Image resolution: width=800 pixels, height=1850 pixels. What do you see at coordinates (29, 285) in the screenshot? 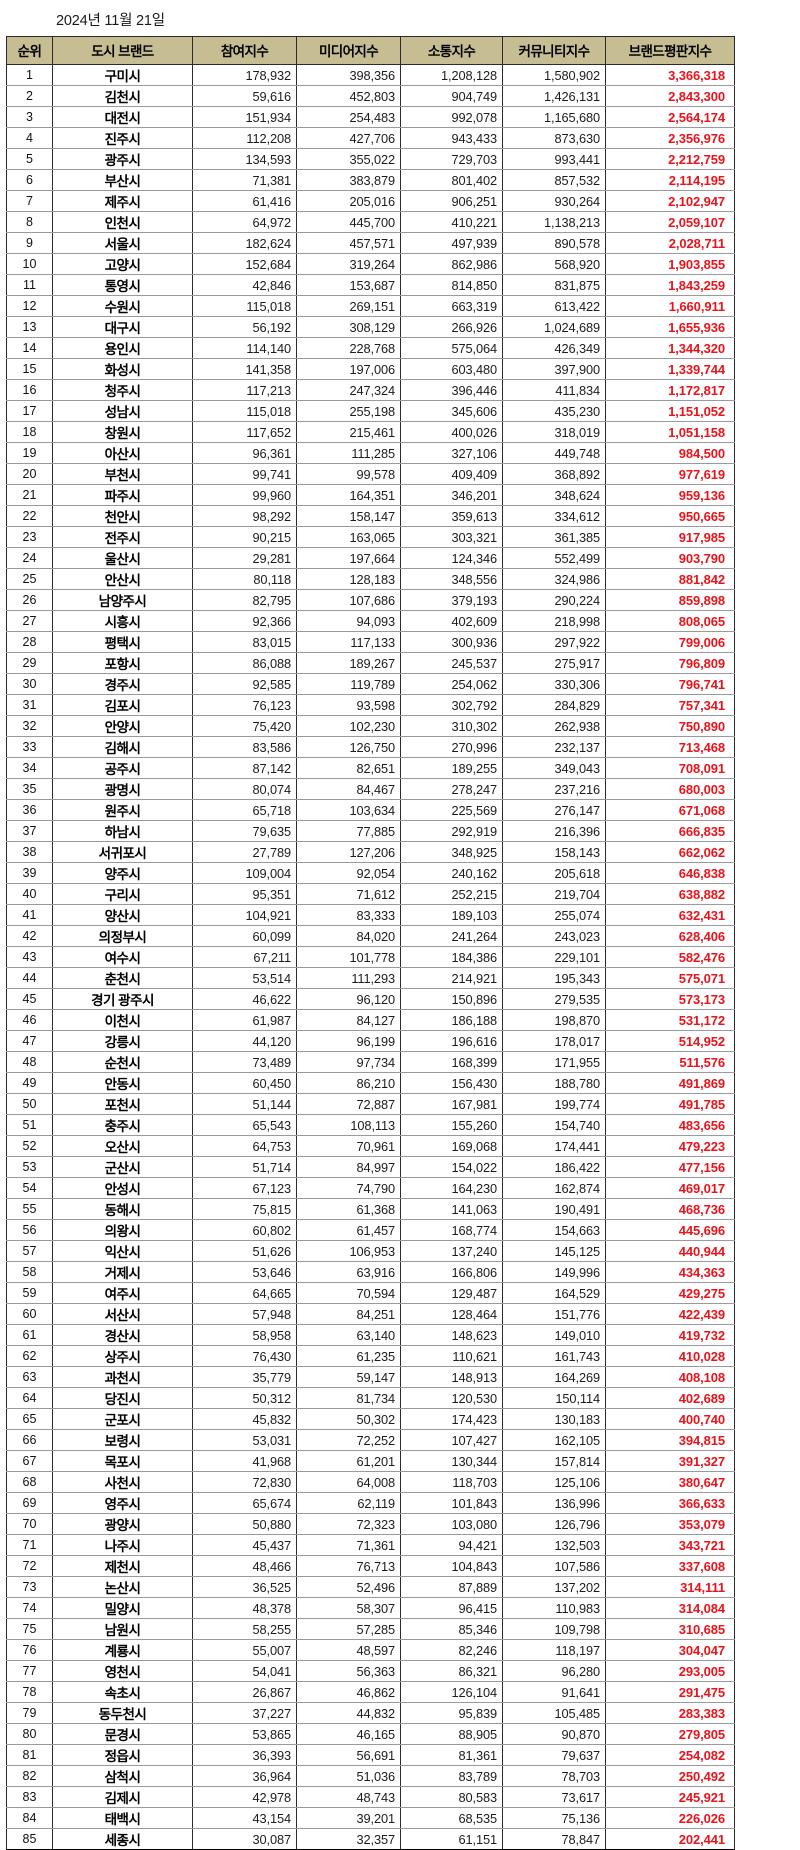
I see `cell-rank: 11` at bounding box center [29, 285].